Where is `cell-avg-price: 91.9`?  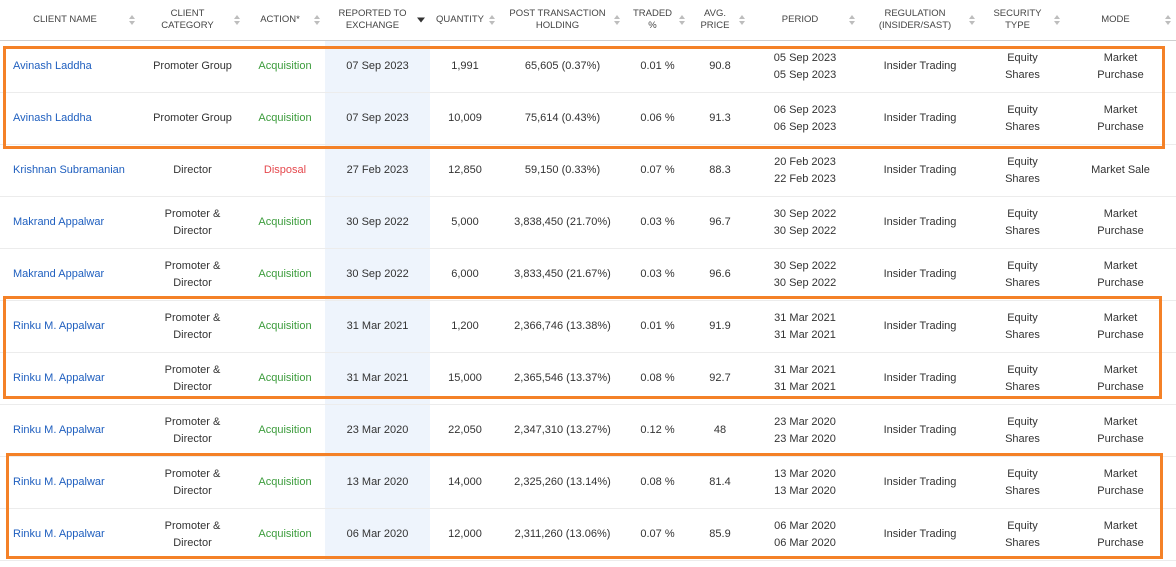 cell-avg-price: 91.9 is located at coordinates (720, 326).